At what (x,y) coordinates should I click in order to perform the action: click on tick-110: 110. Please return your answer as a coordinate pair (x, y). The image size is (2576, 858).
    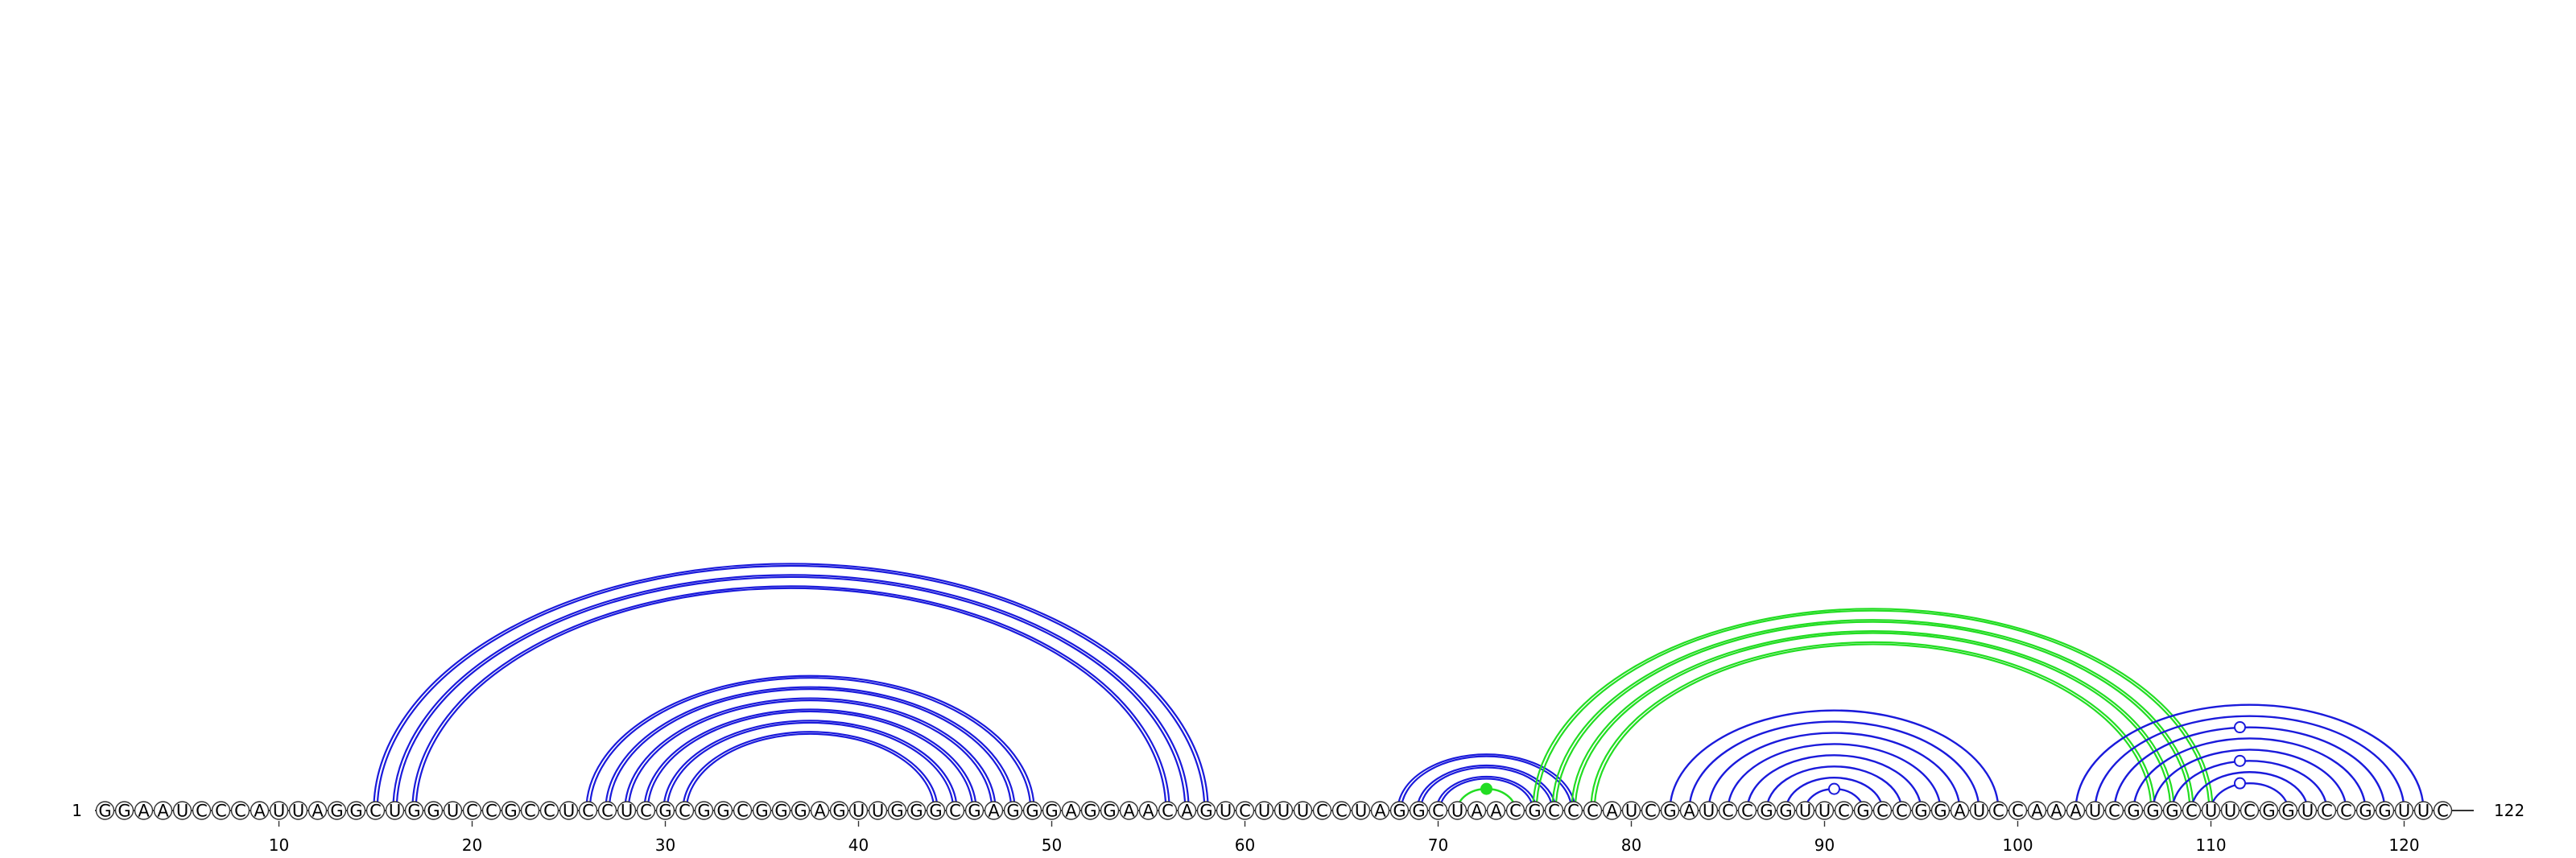
    Looking at the image, I should click on (2211, 838).